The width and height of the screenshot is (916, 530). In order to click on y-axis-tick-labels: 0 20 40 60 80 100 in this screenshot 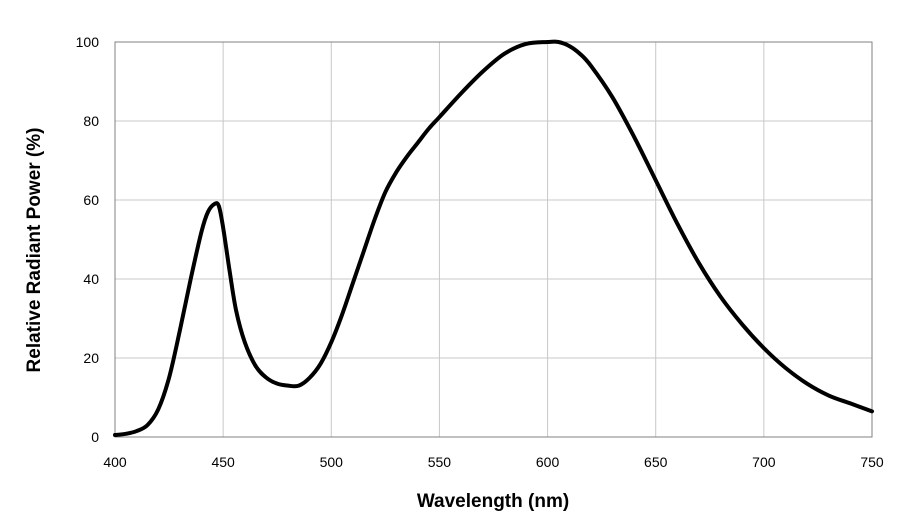, I will do `click(88, 239)`.